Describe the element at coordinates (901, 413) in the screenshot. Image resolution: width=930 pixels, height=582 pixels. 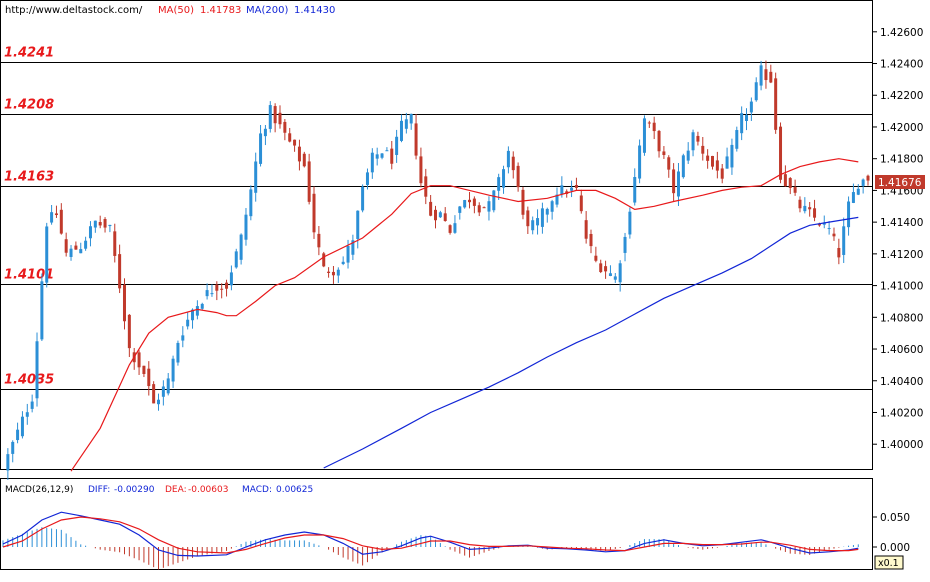
I see `y-tick-label: 1.40200` at that location.